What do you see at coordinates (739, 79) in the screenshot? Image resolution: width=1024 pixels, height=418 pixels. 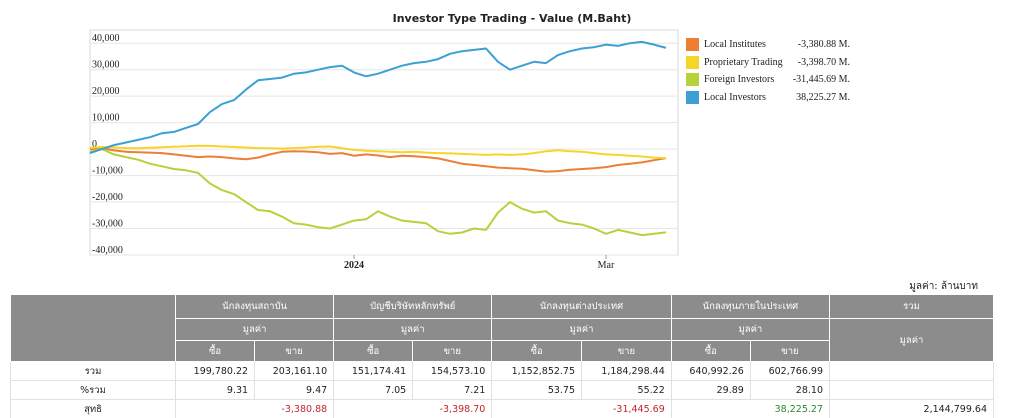 I see `legend-label: Foreign Investors` at bounding box center [739, 79].